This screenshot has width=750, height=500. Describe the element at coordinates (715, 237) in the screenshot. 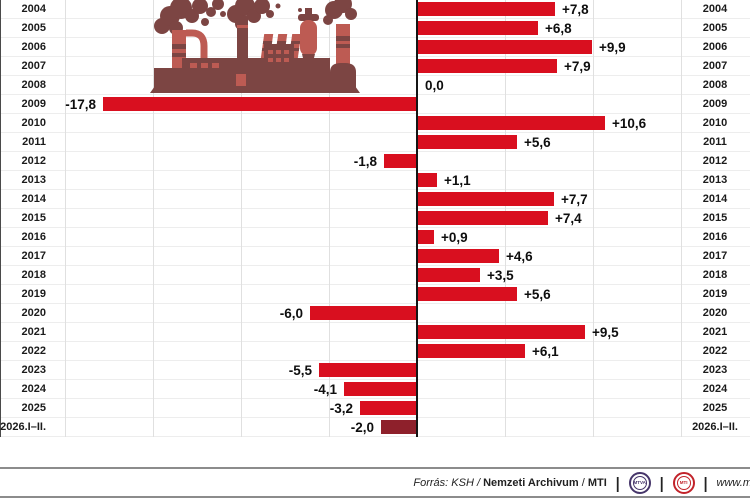

I see `year-label-right: 2016` at that location.